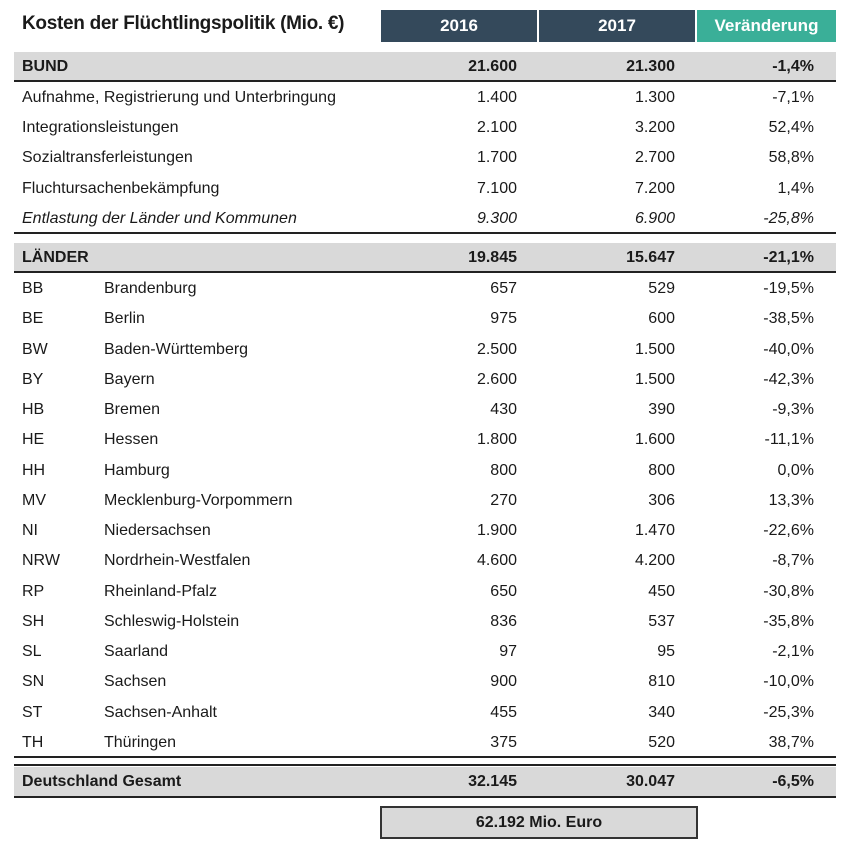 Image resolution: width=850 pixels, height=847 pixels. I want to click on cell-value-2017: 390, so click(661, 409).